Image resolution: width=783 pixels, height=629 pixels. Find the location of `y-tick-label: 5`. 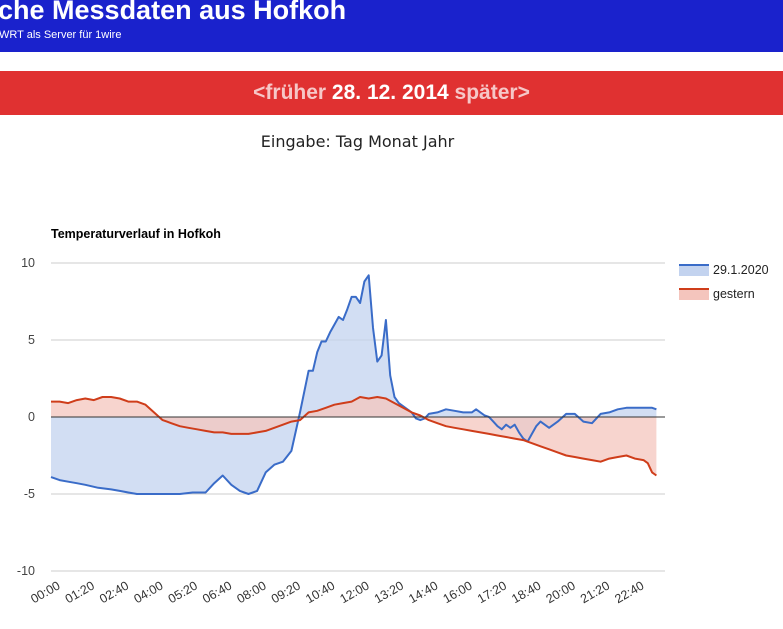

y-tick-label: 5 is located at coordinates (31, 340).